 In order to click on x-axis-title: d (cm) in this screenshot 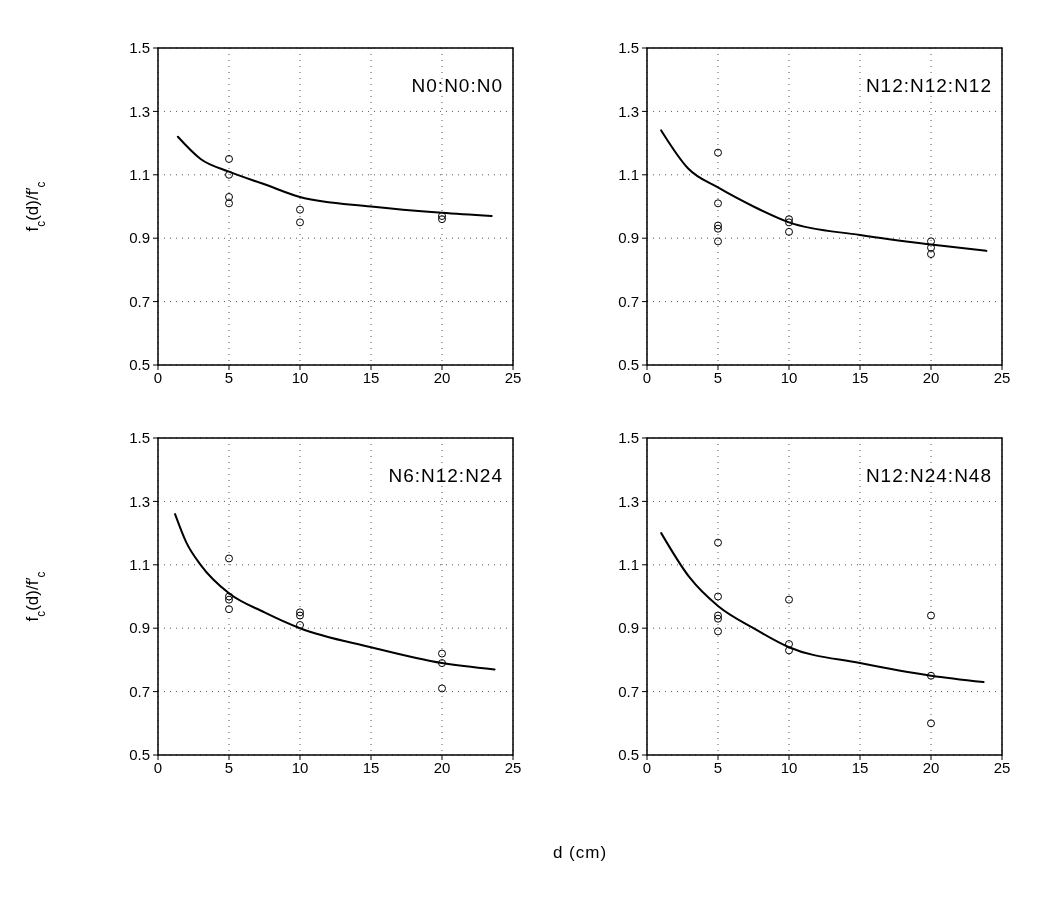, I will do `click(580, 852)`.